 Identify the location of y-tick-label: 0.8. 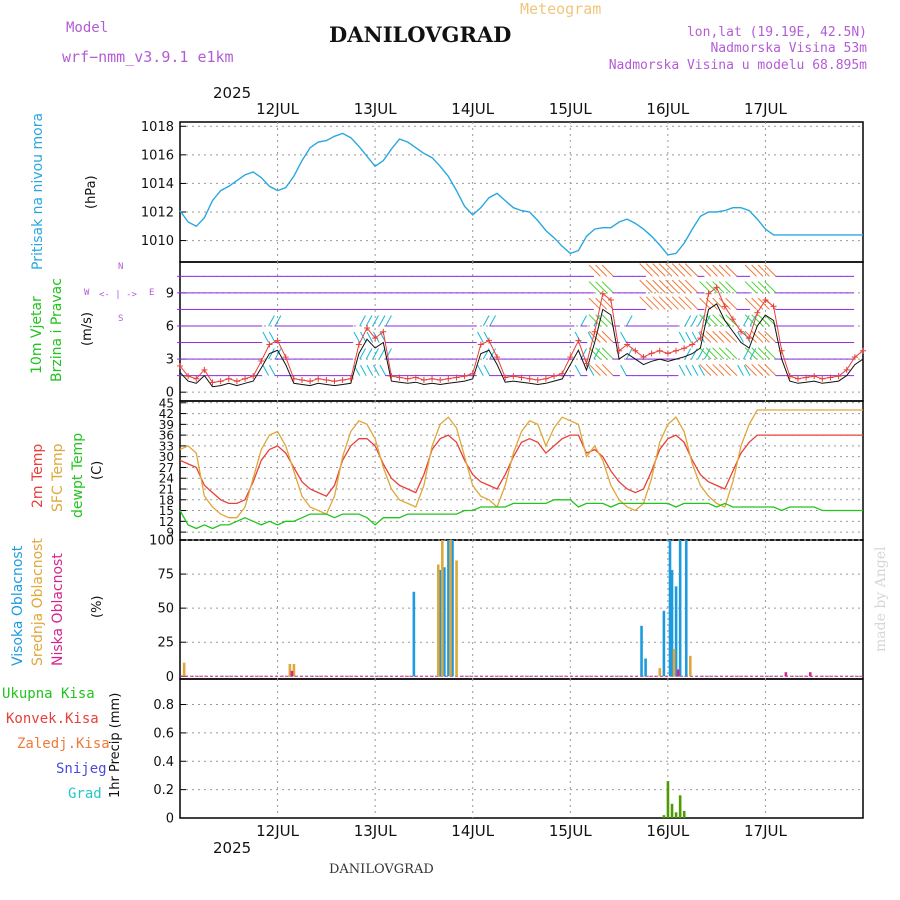
(163, 705).